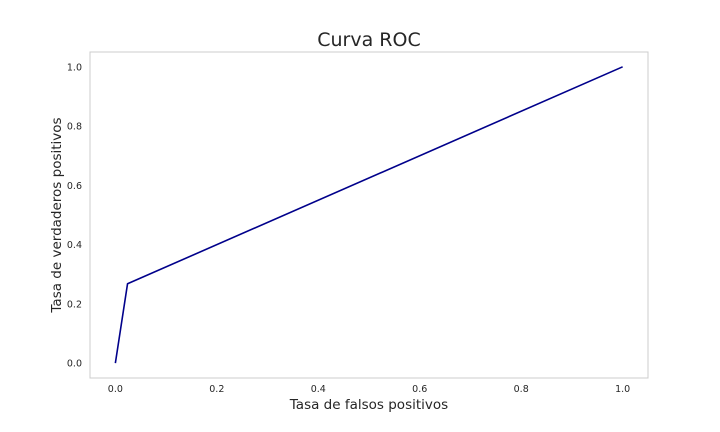  I want to click on x-tick-label: 0.2, so click(216, 389).